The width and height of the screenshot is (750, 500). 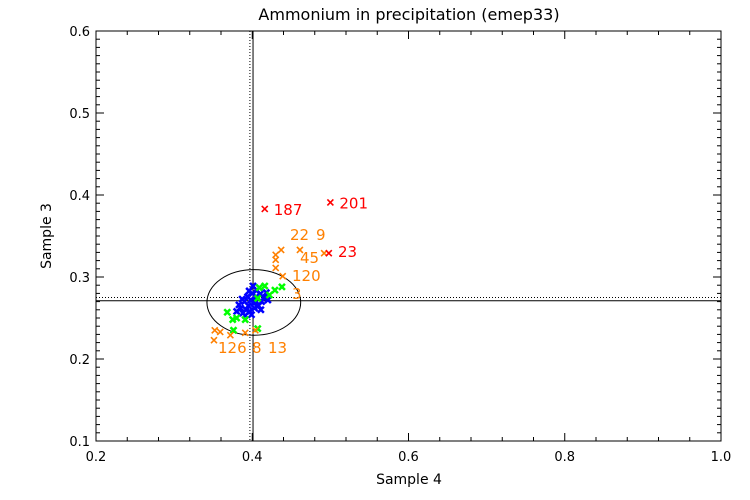 What do you see at coordinates (299, 235) in the screenshot?
I see `point-label: 22` at bounding box center [299, 235].